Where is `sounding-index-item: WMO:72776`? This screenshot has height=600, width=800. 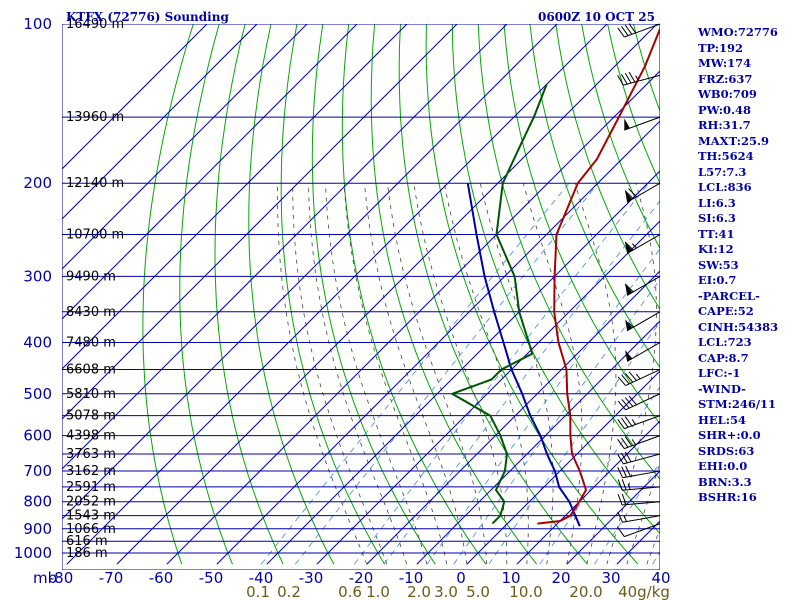 sounding-index-item: WMO:72776 is located at coordinates (738, 32).